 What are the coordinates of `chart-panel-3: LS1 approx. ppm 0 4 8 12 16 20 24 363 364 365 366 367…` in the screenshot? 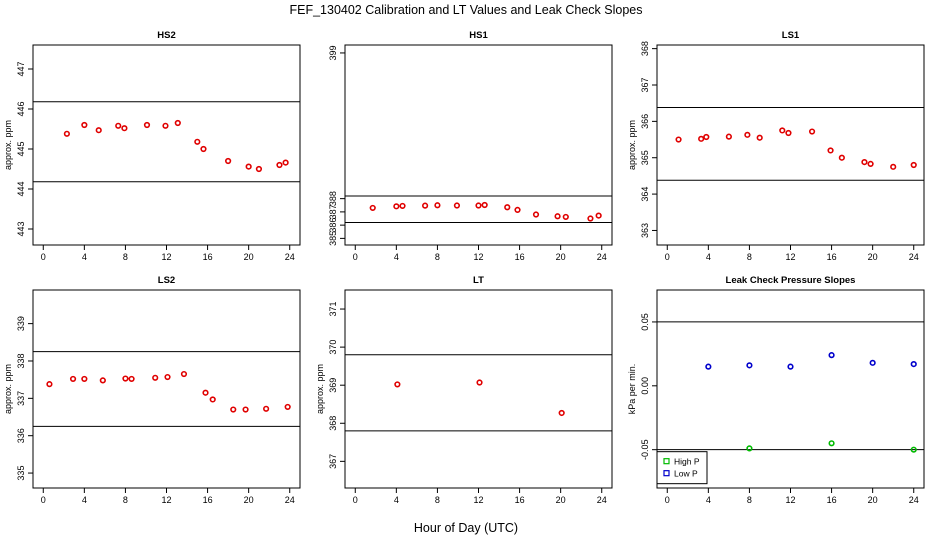 It's located at (776, 146).